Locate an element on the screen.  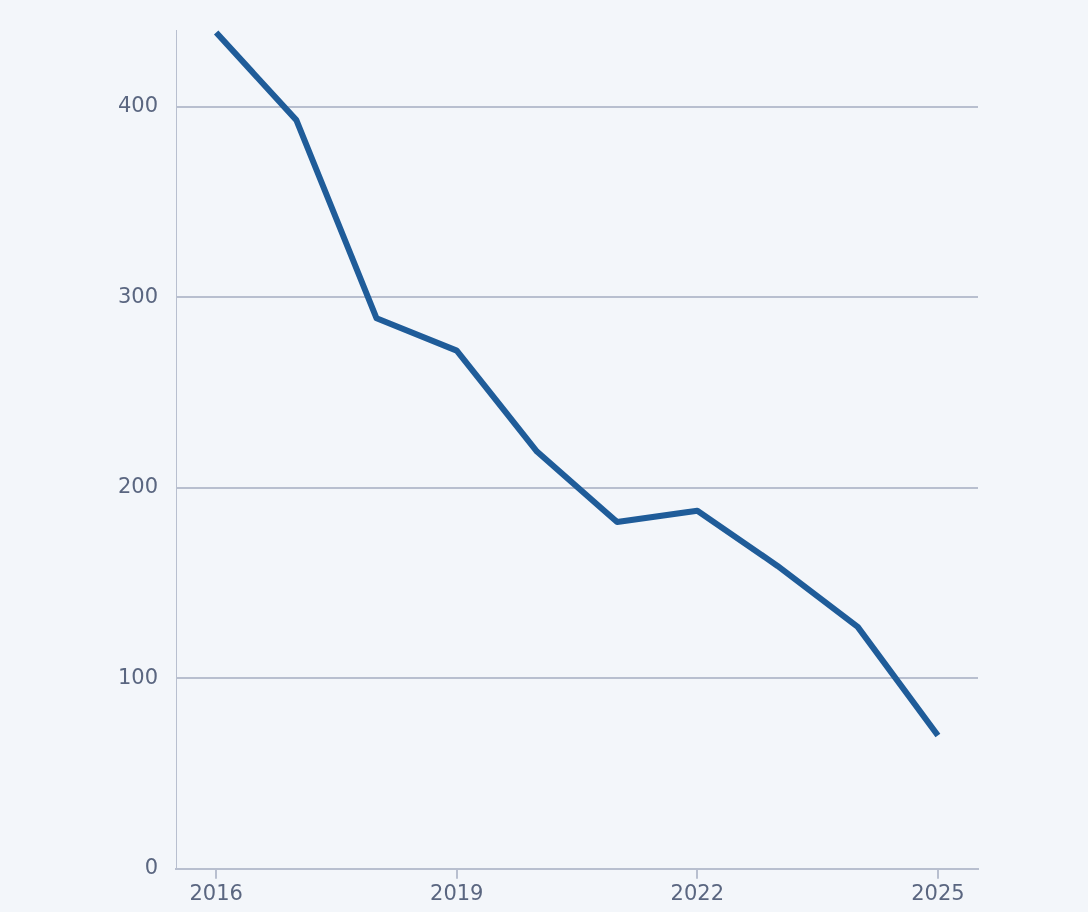
y-tick-label: 200 is located at coordinates (138, 486).